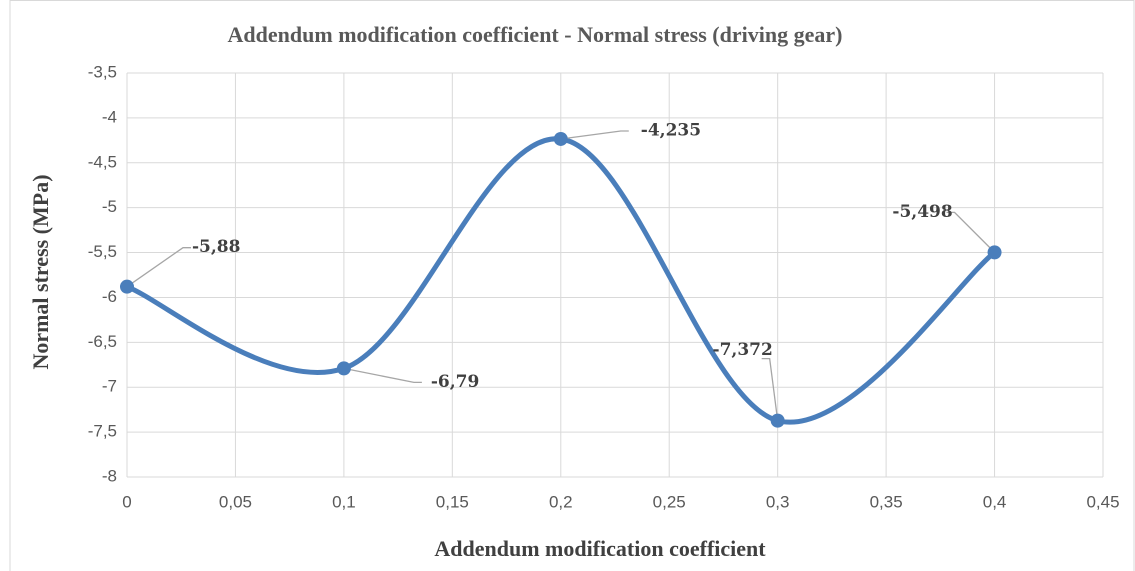 This screenshot has width=1135, height=571. I want to click on y-tick-label: -4,5, so click(102, 161).